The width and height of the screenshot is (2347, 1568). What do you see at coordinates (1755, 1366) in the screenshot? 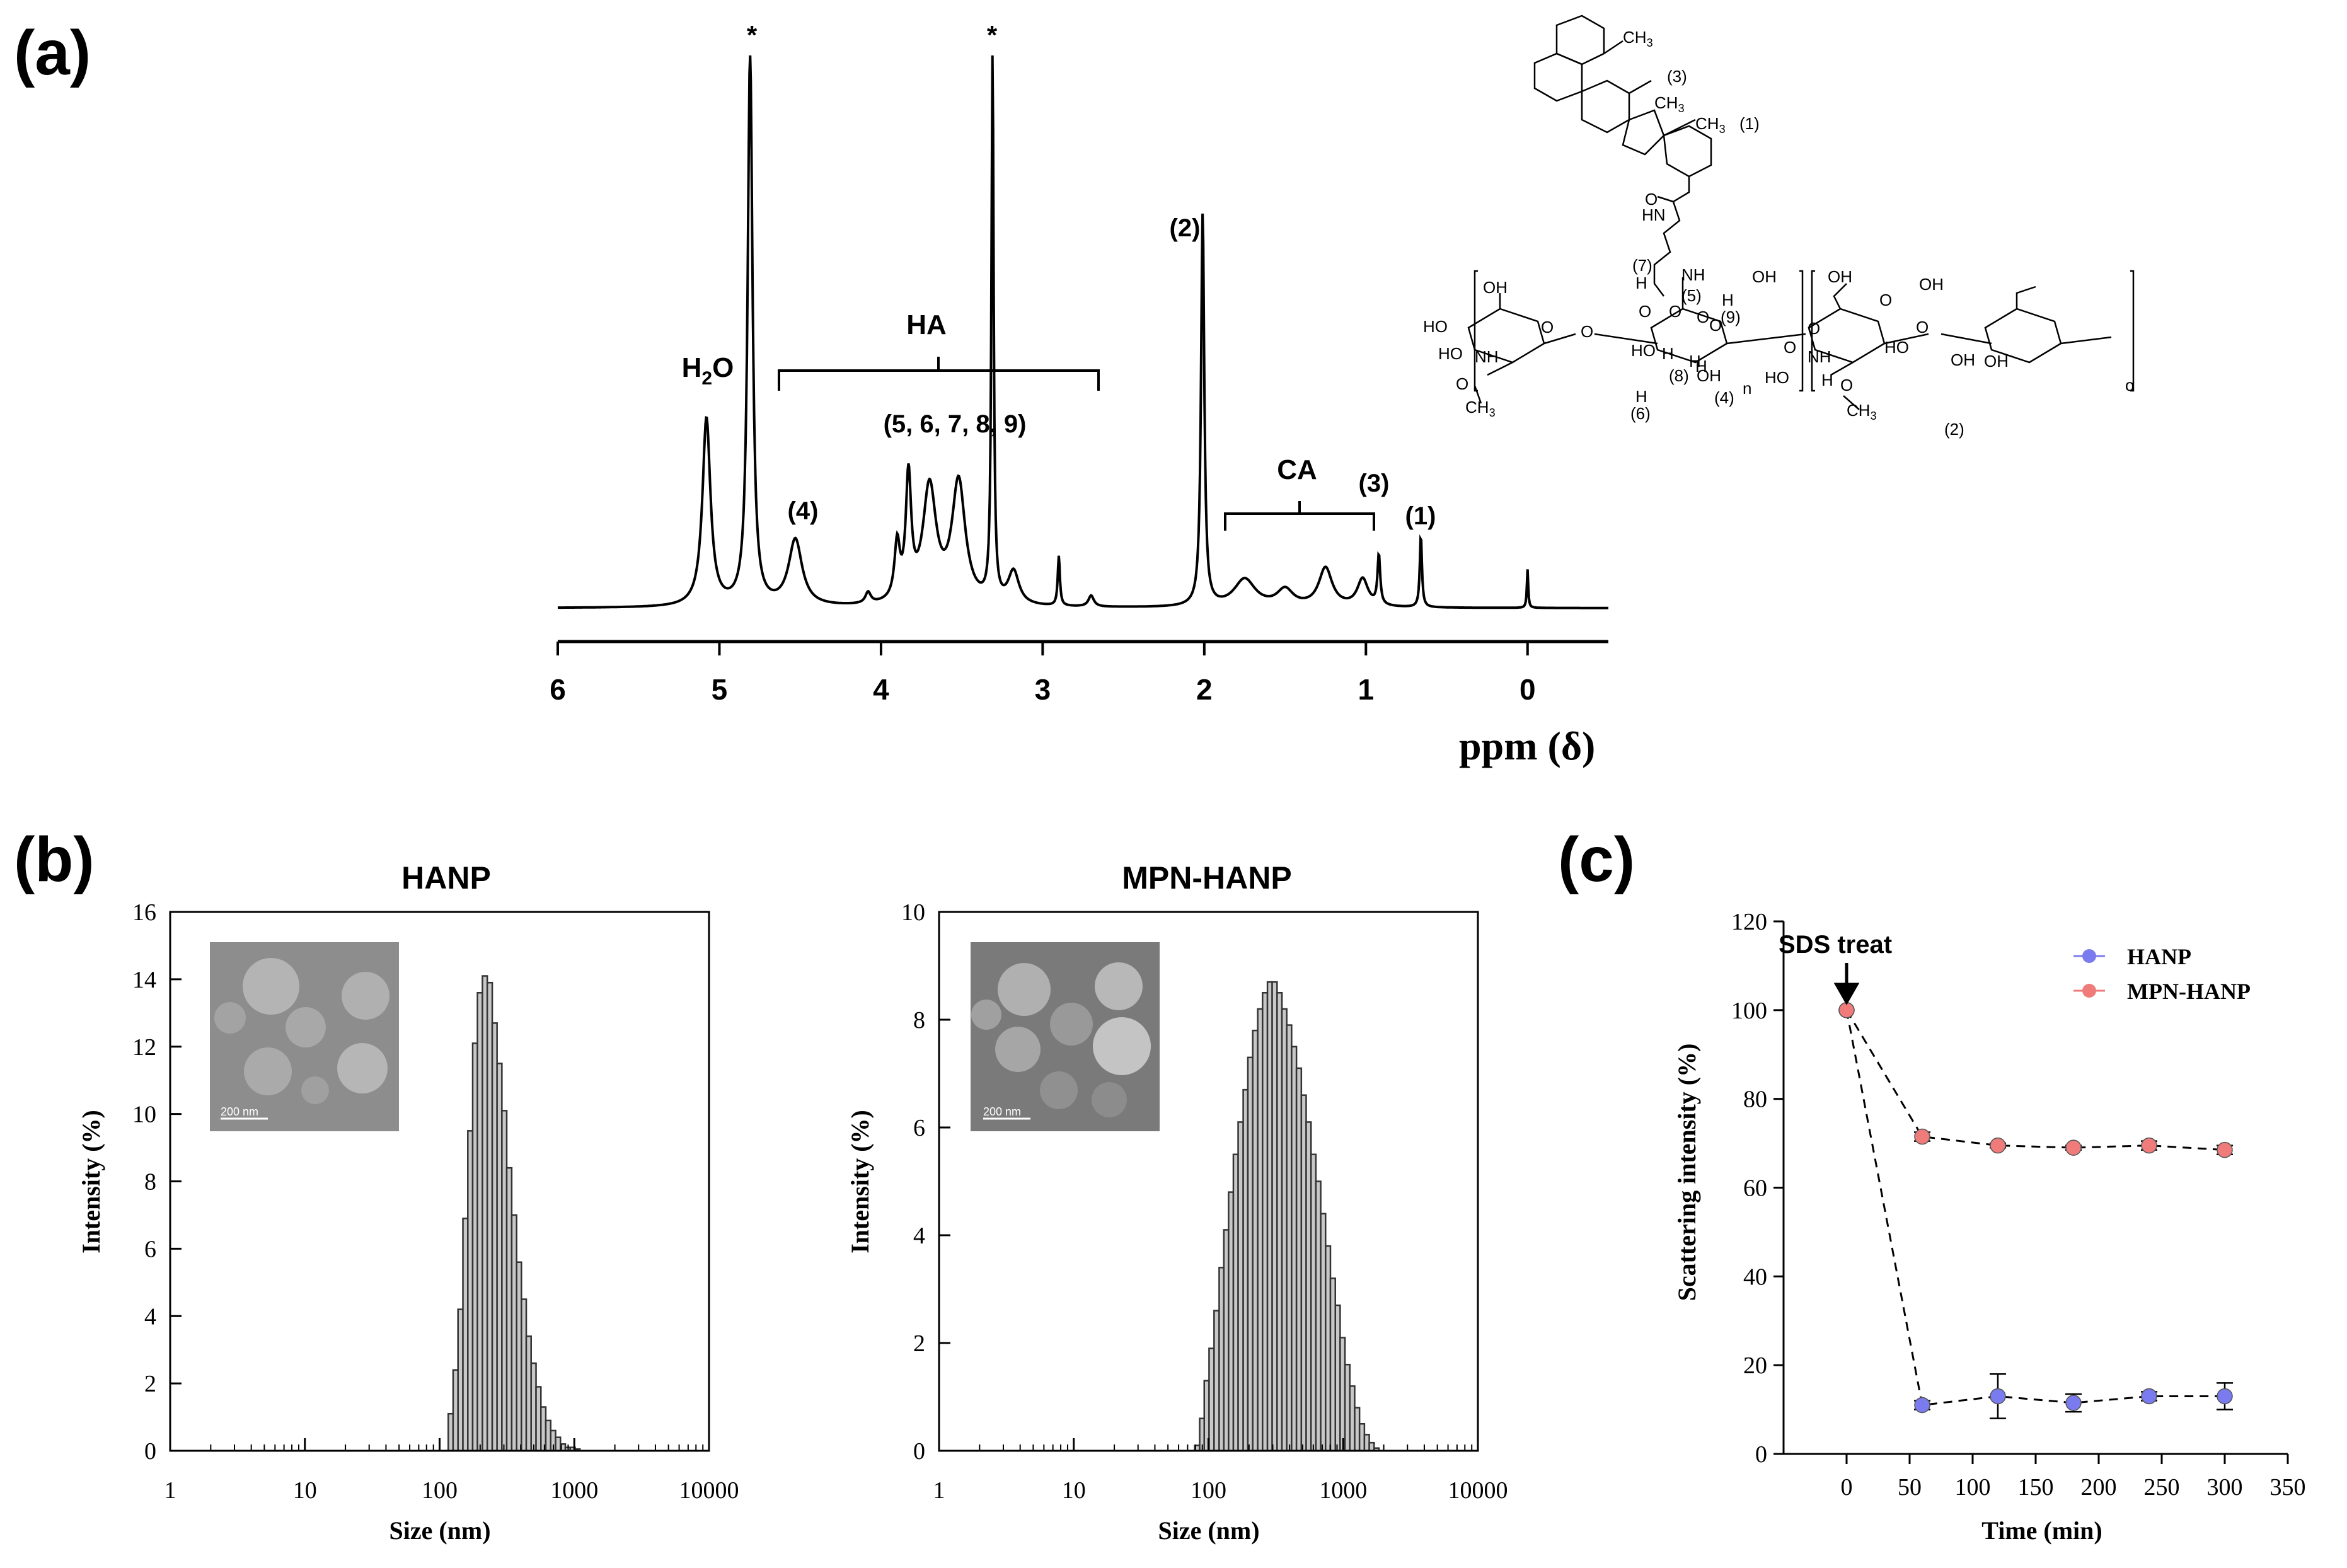
I see `scattering-y-tick-label: 20` at bounding box center [1755, 1366].